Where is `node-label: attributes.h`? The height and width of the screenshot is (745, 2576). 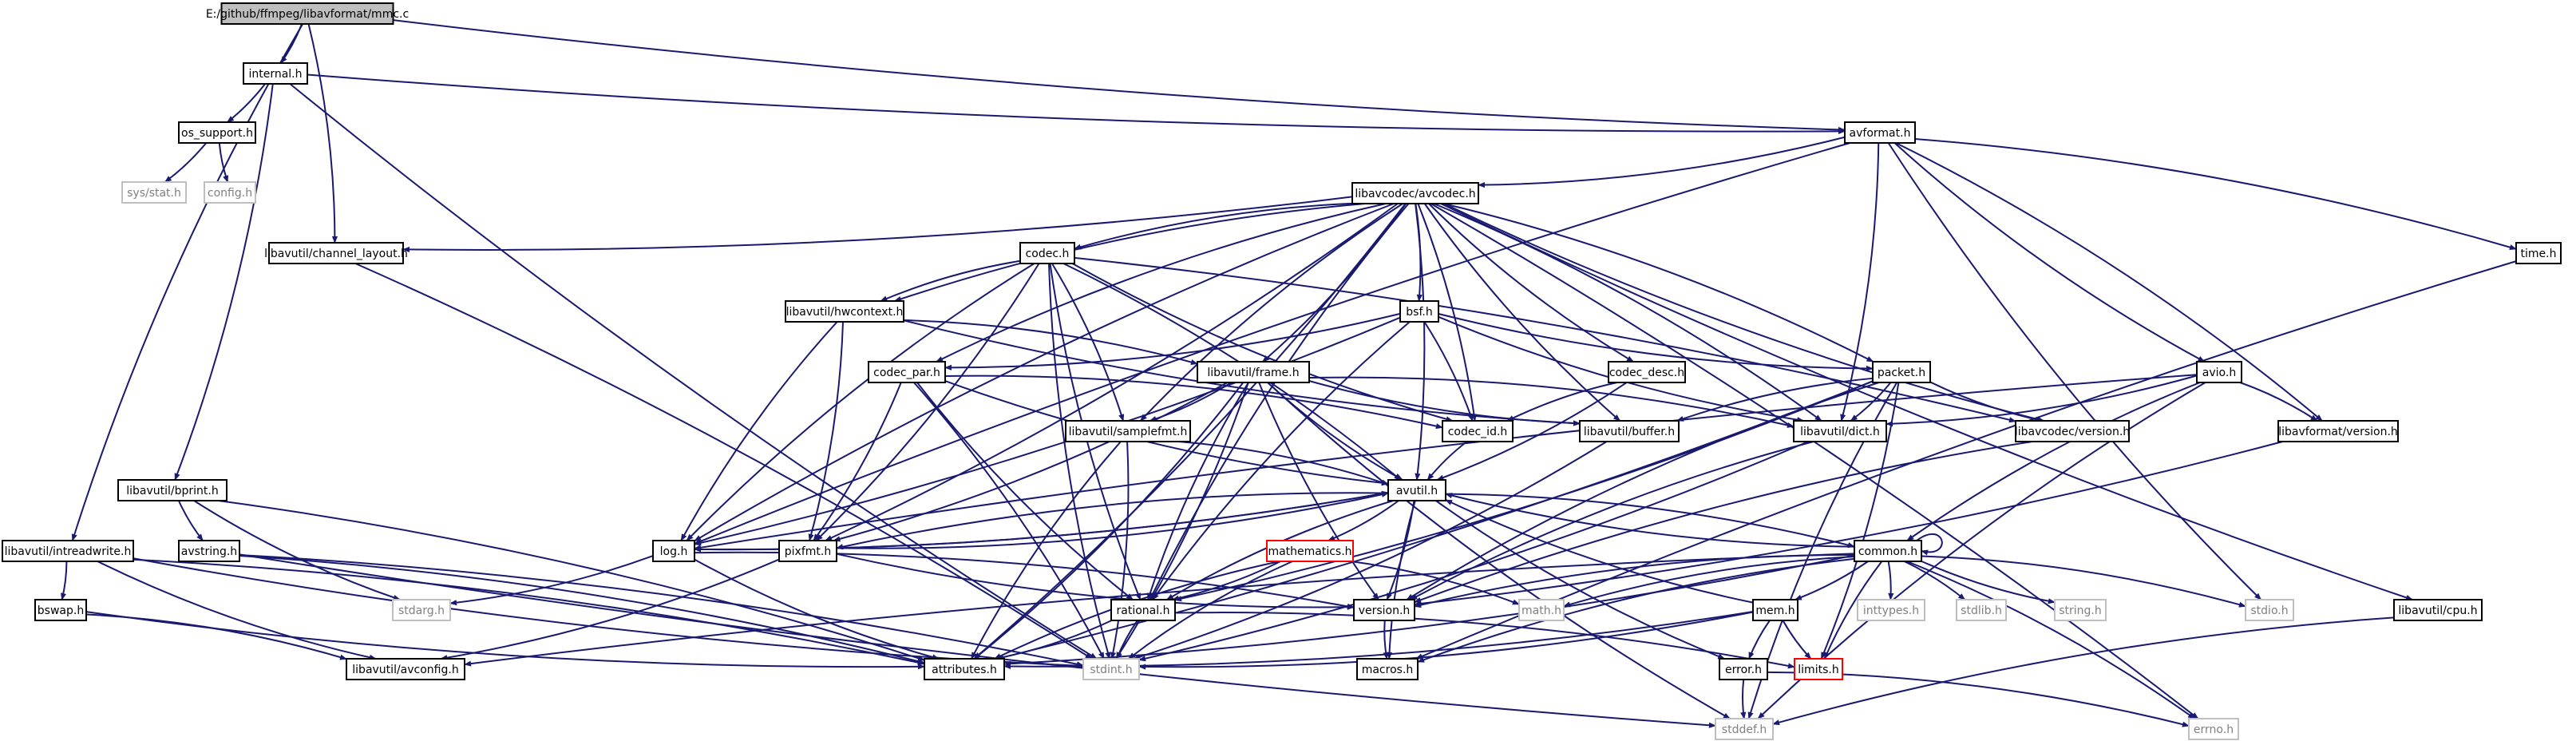 node-label: attributes.h is located at coordinates (964, 670).